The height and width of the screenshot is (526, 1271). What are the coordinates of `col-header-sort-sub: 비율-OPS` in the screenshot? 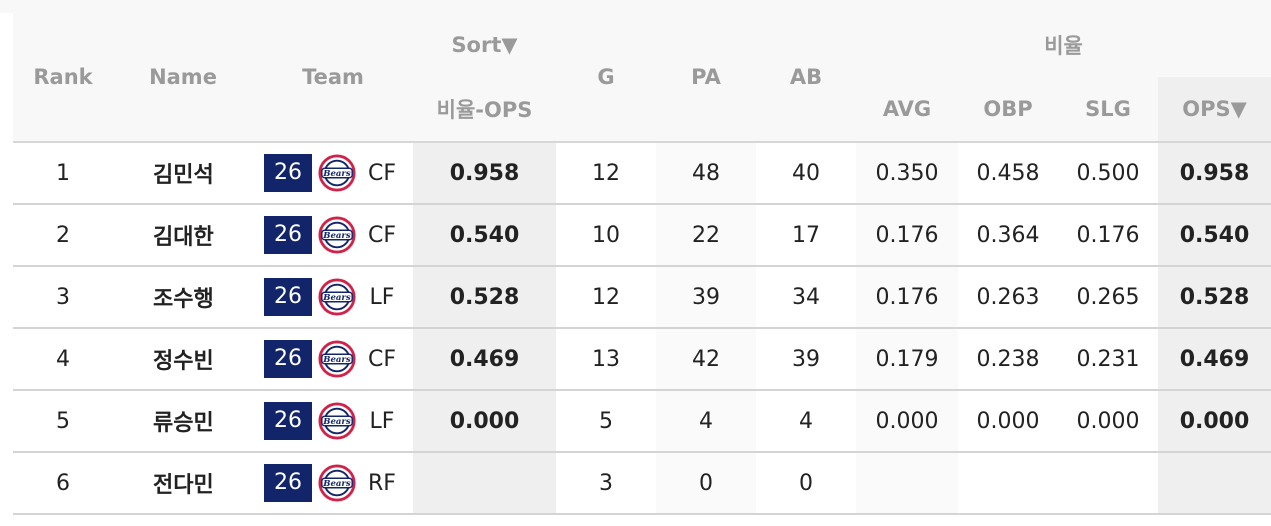 It's located at (484, 109).